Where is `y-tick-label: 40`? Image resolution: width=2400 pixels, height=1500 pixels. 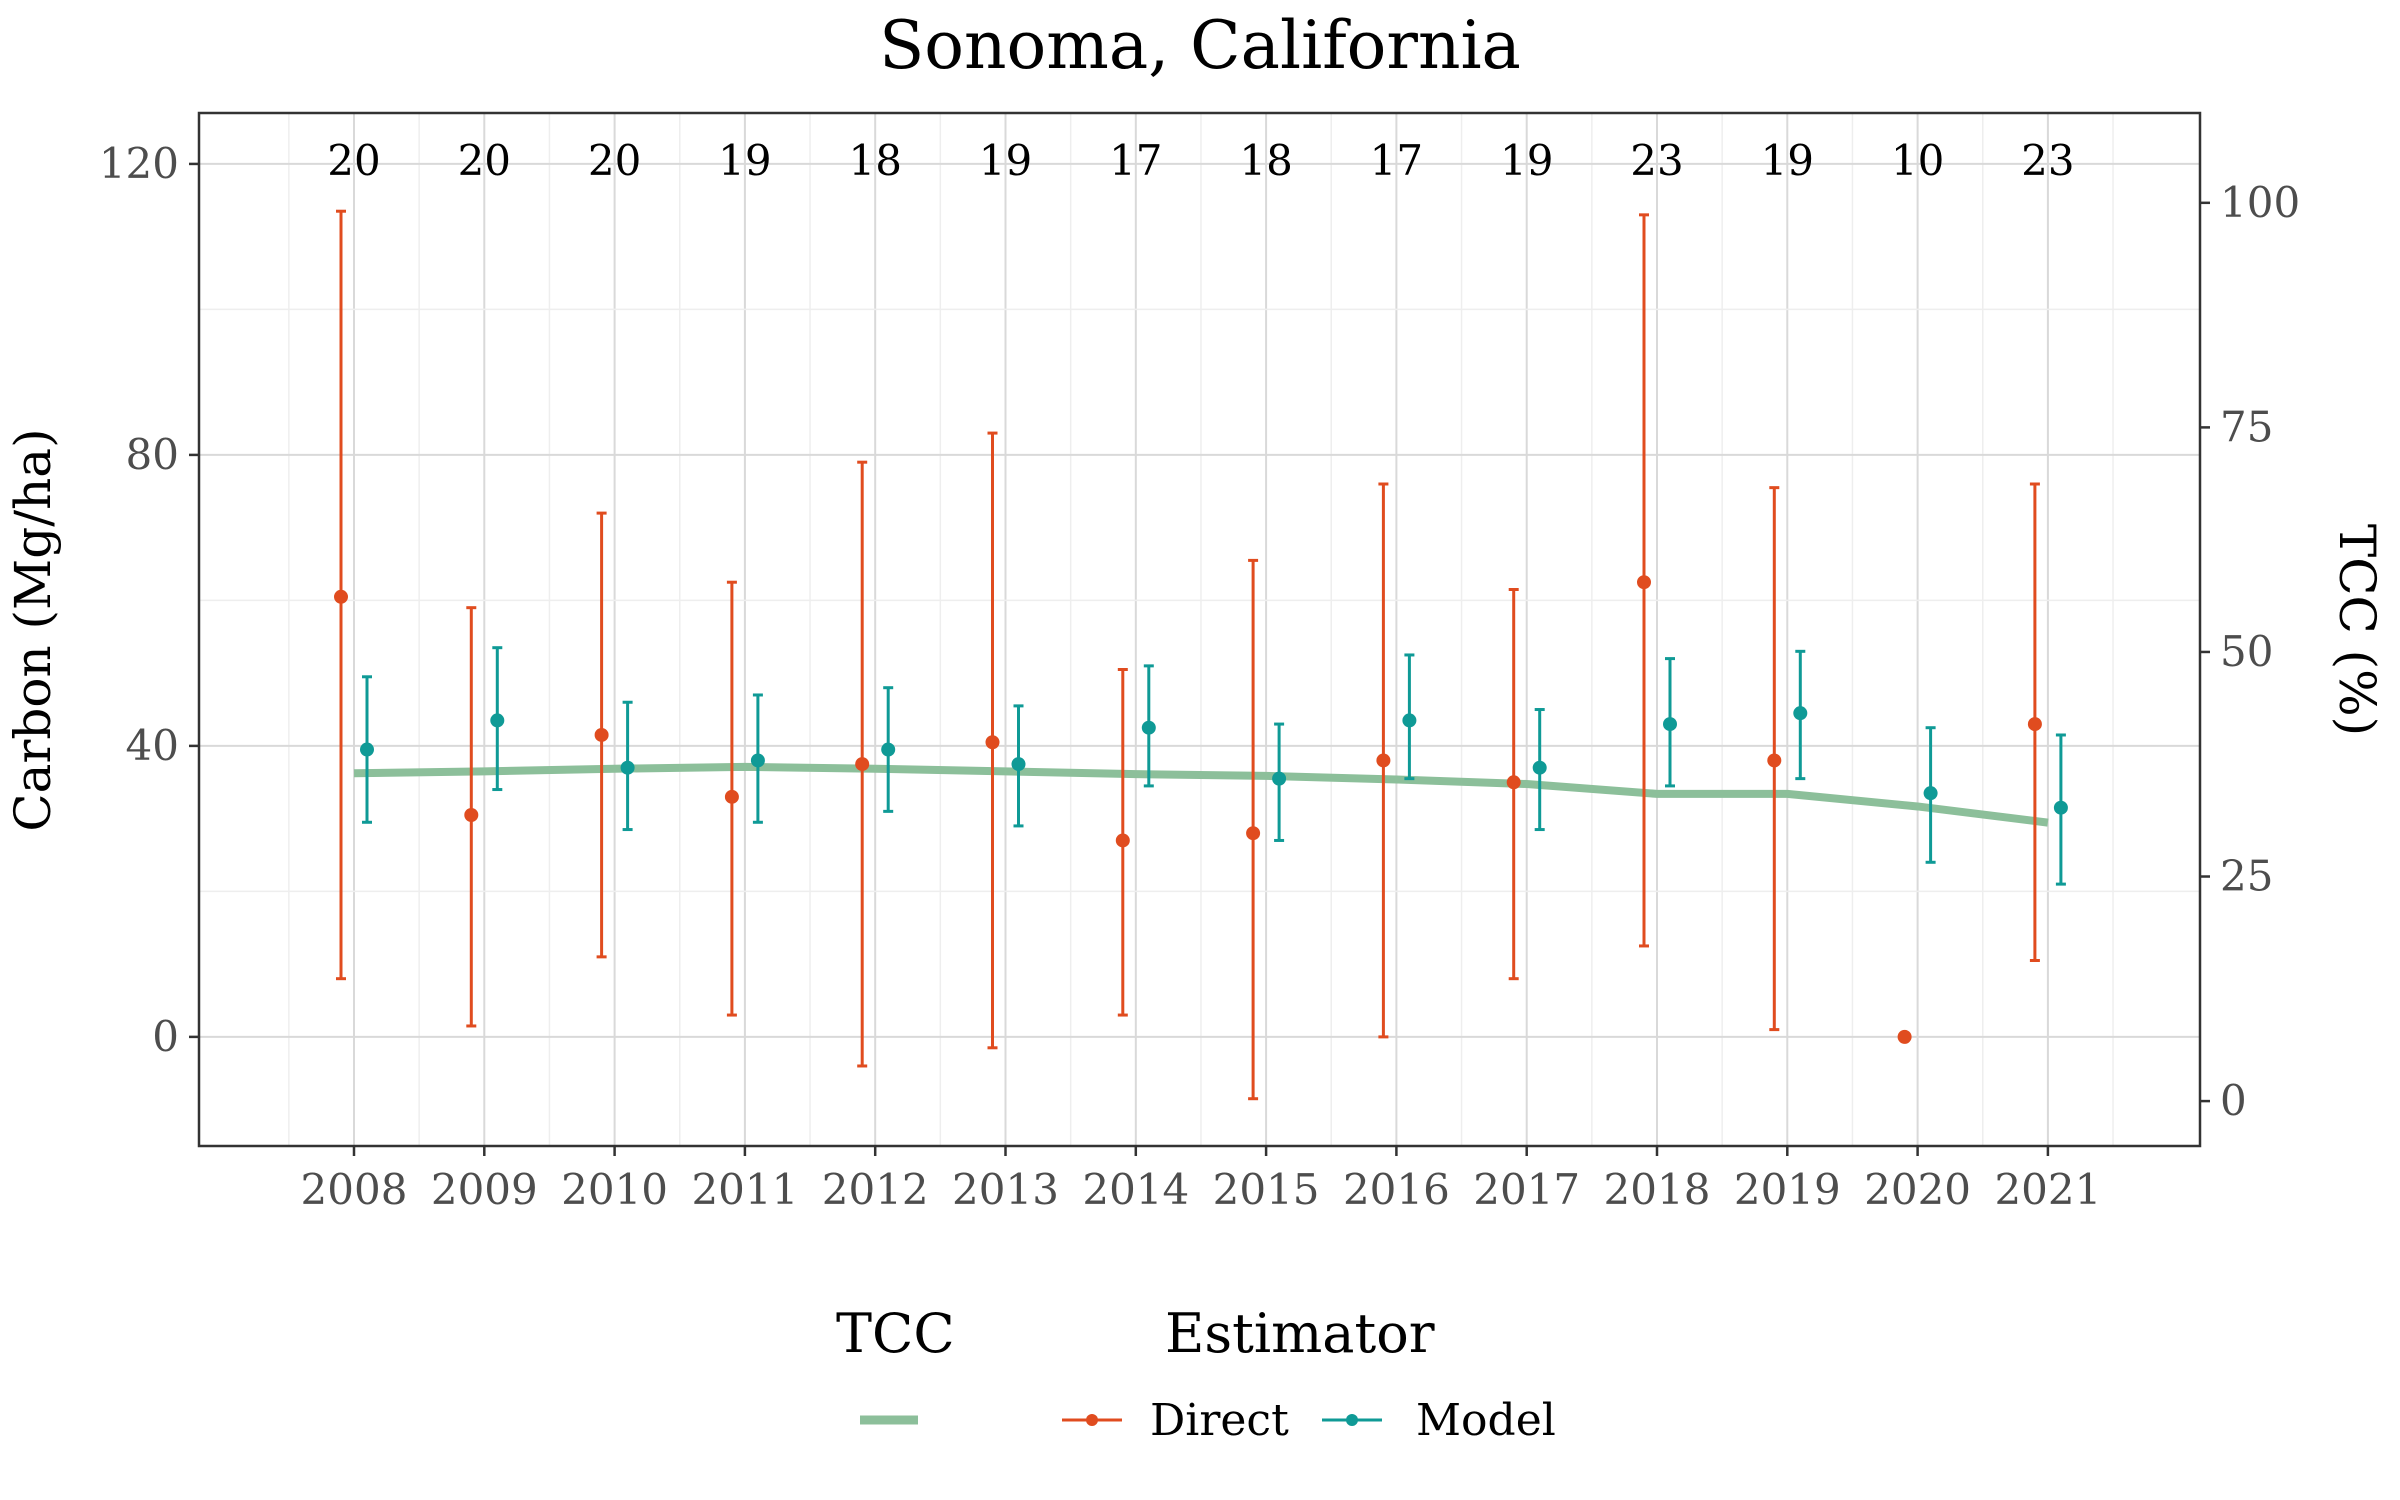 y-tick-label: 40 is located at coordinates (152, 745).